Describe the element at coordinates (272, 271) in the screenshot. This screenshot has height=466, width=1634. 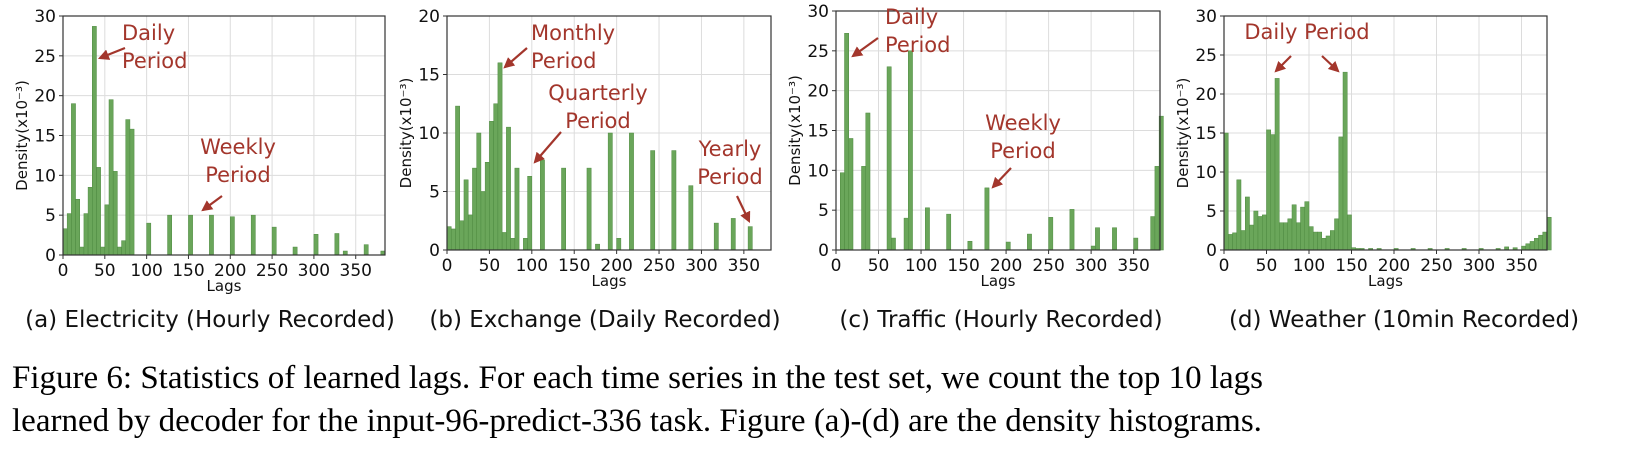
I see `x-tick-label: 250` at that location.